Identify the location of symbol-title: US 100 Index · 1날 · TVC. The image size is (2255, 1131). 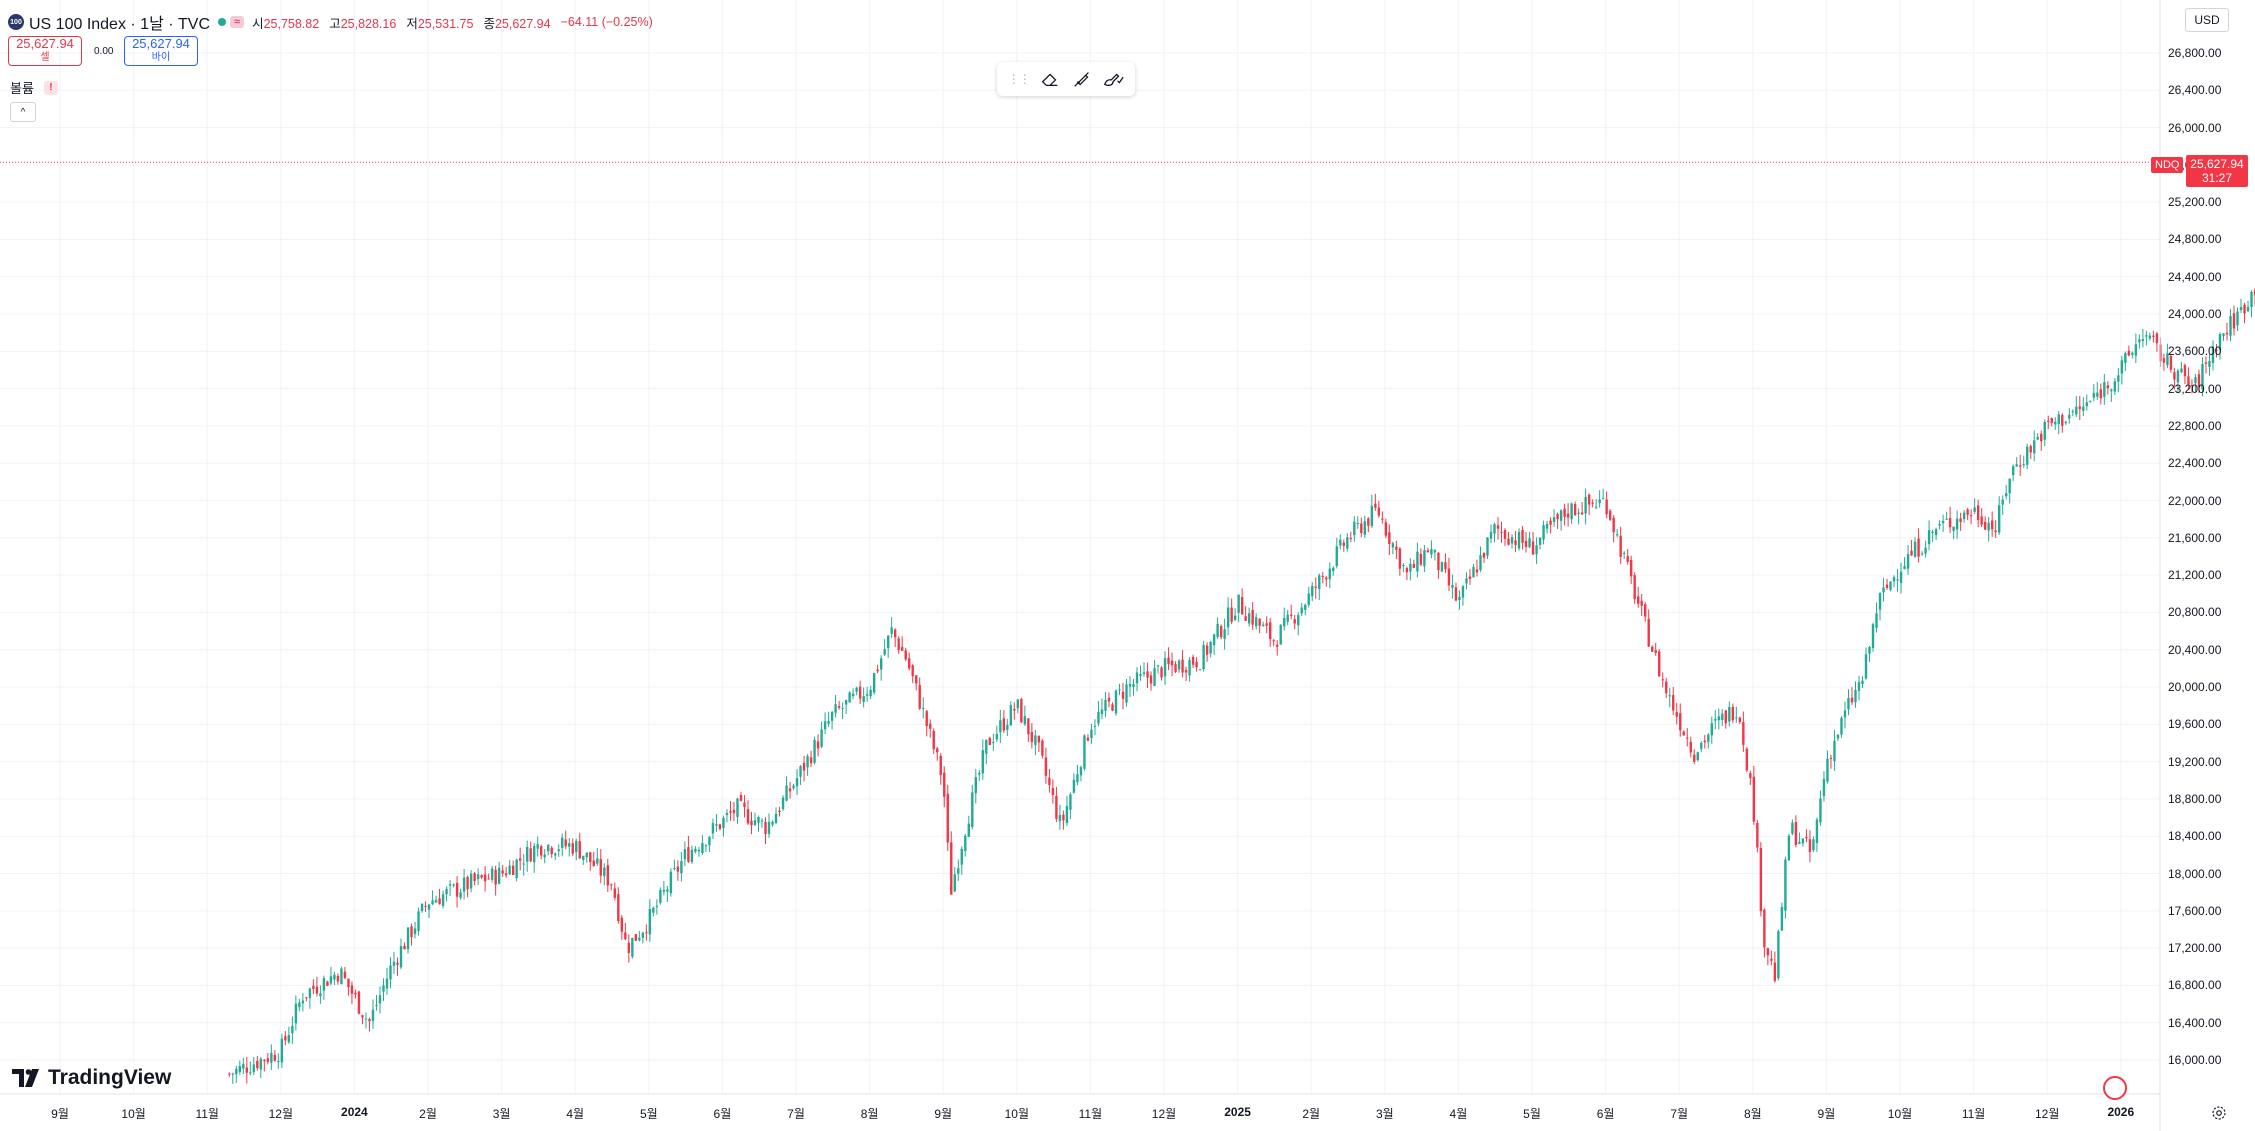
(120, 24).